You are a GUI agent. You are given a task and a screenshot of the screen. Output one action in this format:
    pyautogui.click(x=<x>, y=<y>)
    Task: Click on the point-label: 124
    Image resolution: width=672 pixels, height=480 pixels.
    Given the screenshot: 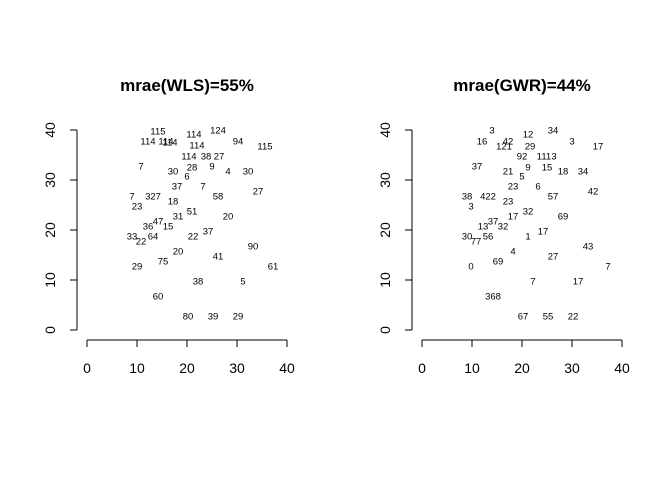 What is the action you would take?
    pyautogui.click(x=218, y=131)
    